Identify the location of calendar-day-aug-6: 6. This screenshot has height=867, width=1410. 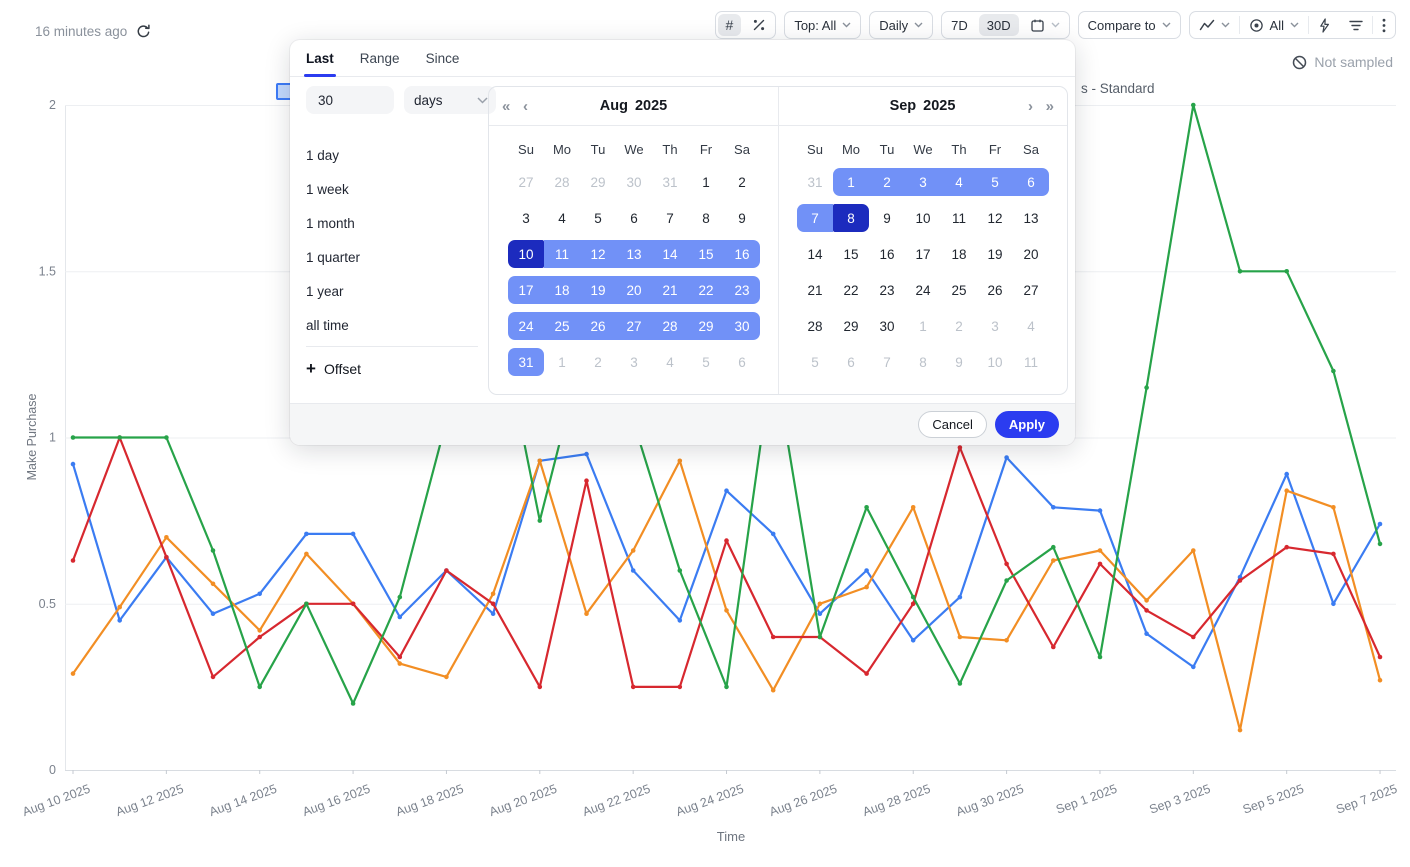
(634, 218).